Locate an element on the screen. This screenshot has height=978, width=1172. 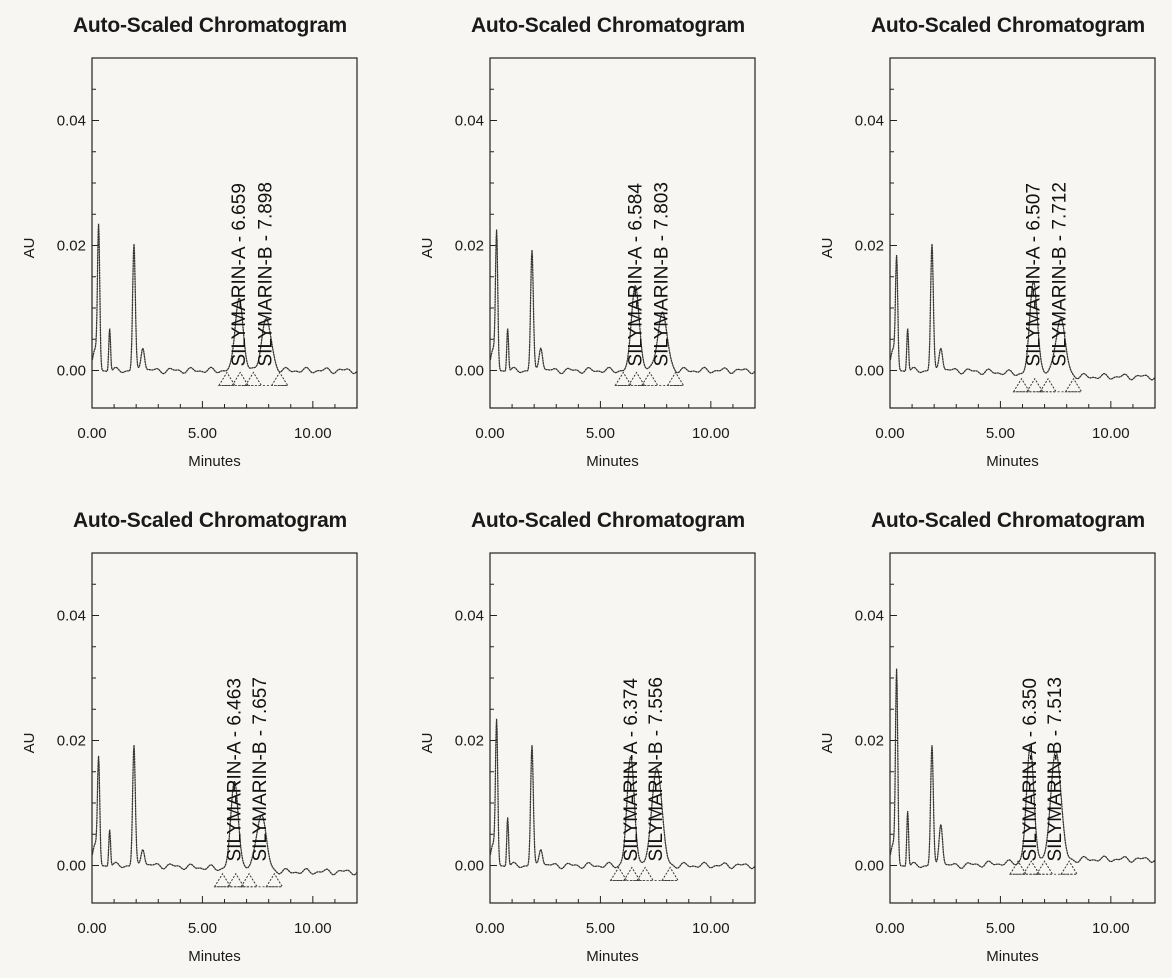
peak-label: SILYMARIN-B - 7.556 is located at coordinates (656, 769).